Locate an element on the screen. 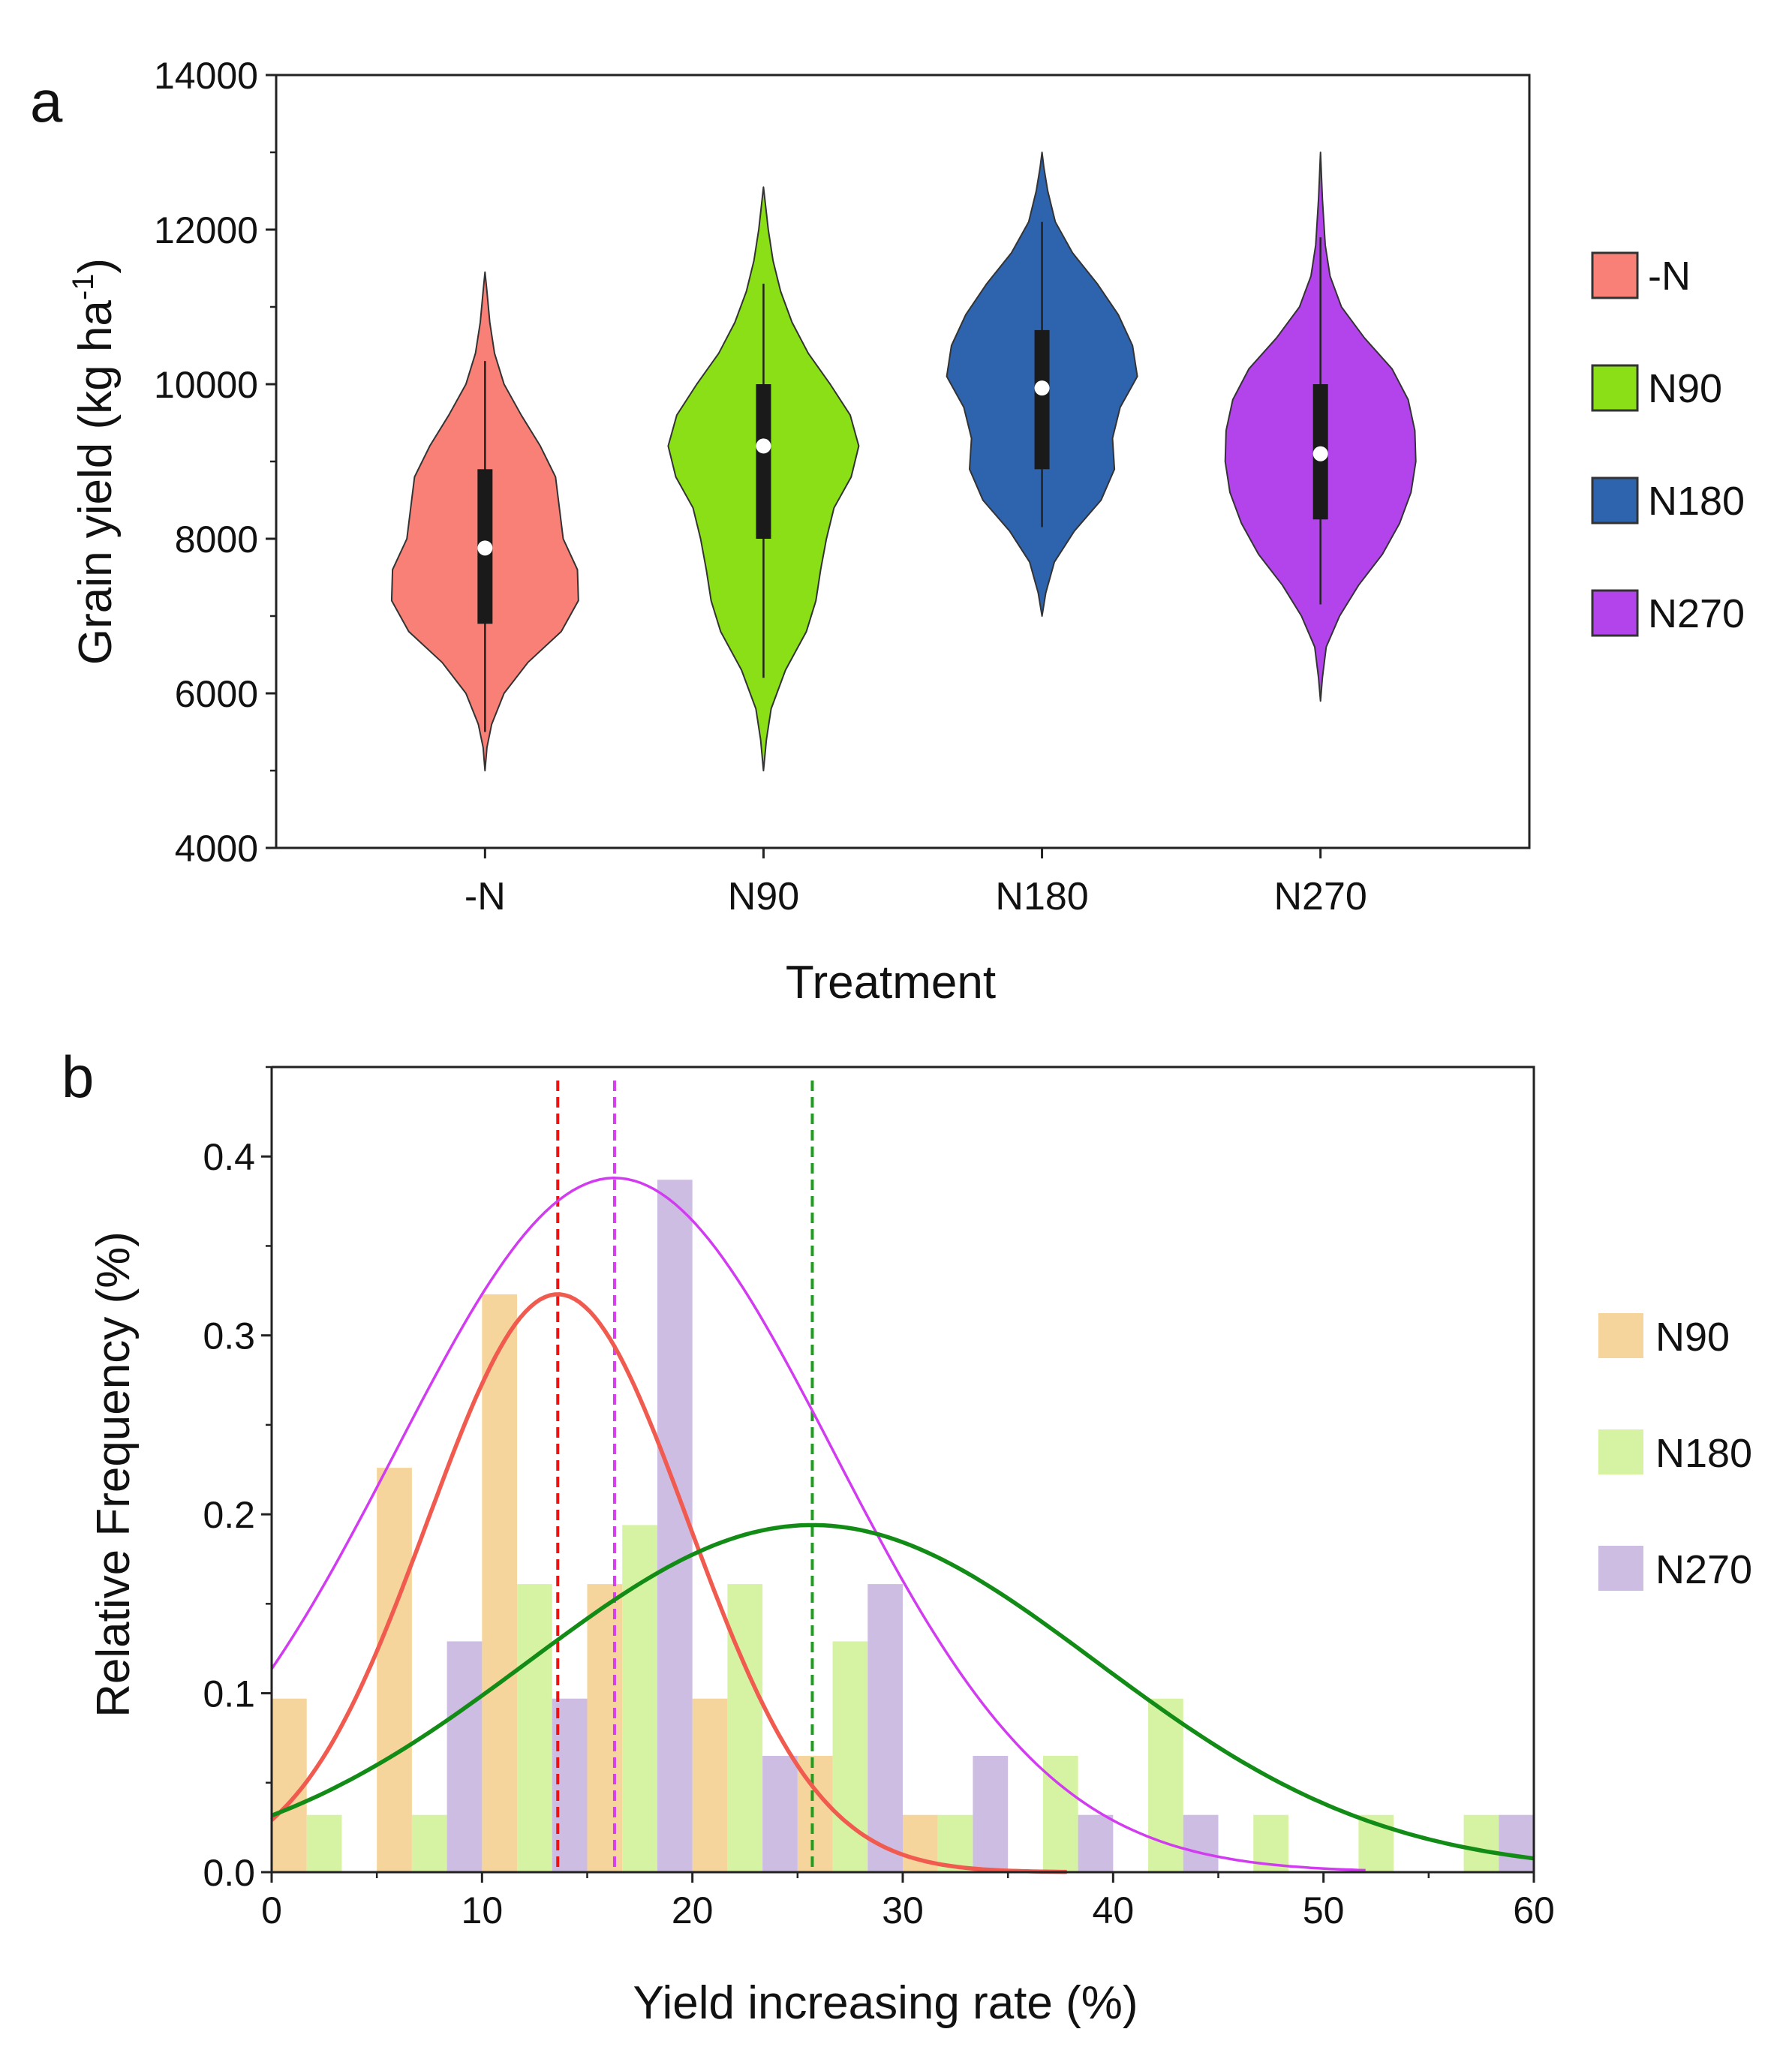  fit-curve-n180 is located at coordinates (902, 1691).